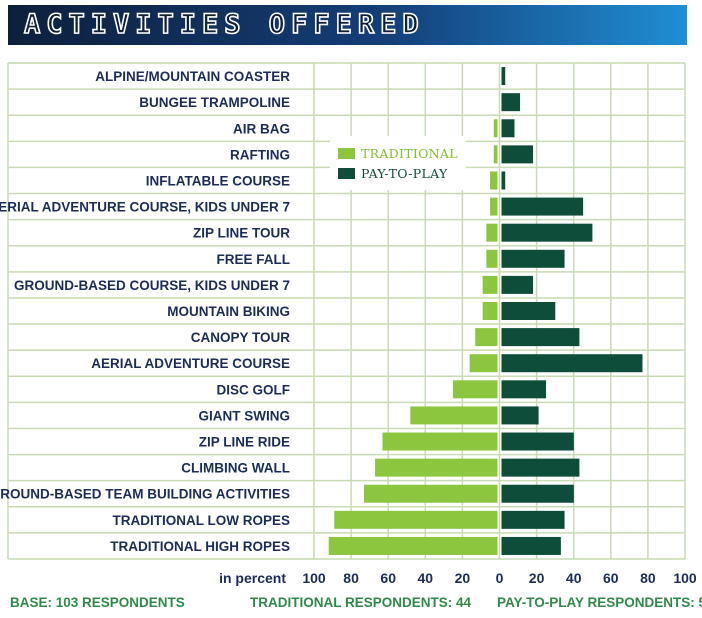 The height and width of the screenshot is (618, 702). I want to click on category-label: CLIMBING WALL, so click(235, 468).